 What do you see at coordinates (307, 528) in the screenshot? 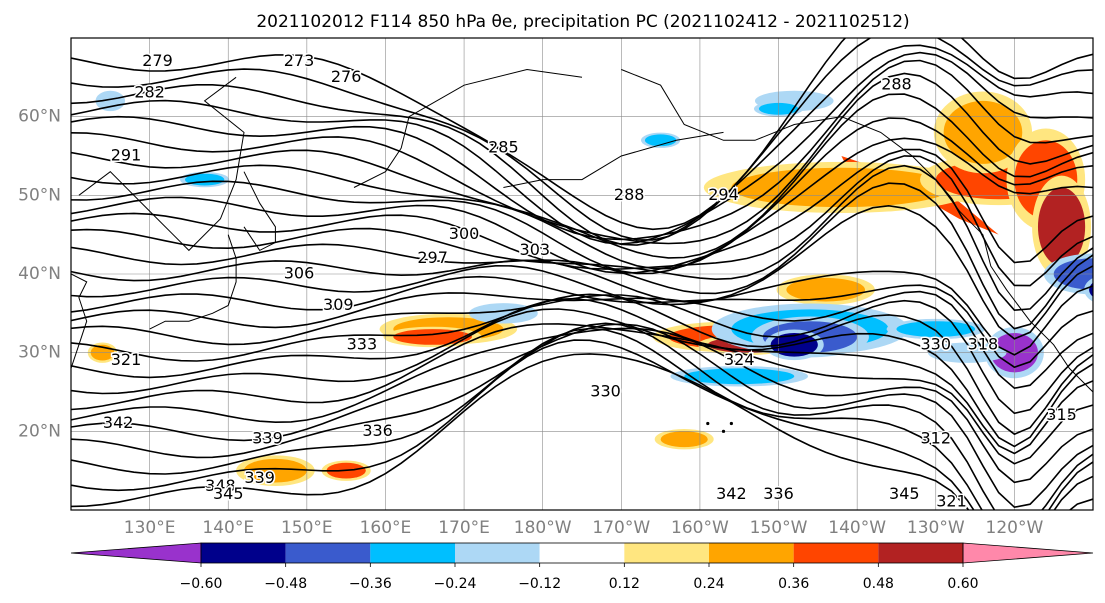
I see `longitude-tick-label: 150°E` at bounding box center [307, 528].